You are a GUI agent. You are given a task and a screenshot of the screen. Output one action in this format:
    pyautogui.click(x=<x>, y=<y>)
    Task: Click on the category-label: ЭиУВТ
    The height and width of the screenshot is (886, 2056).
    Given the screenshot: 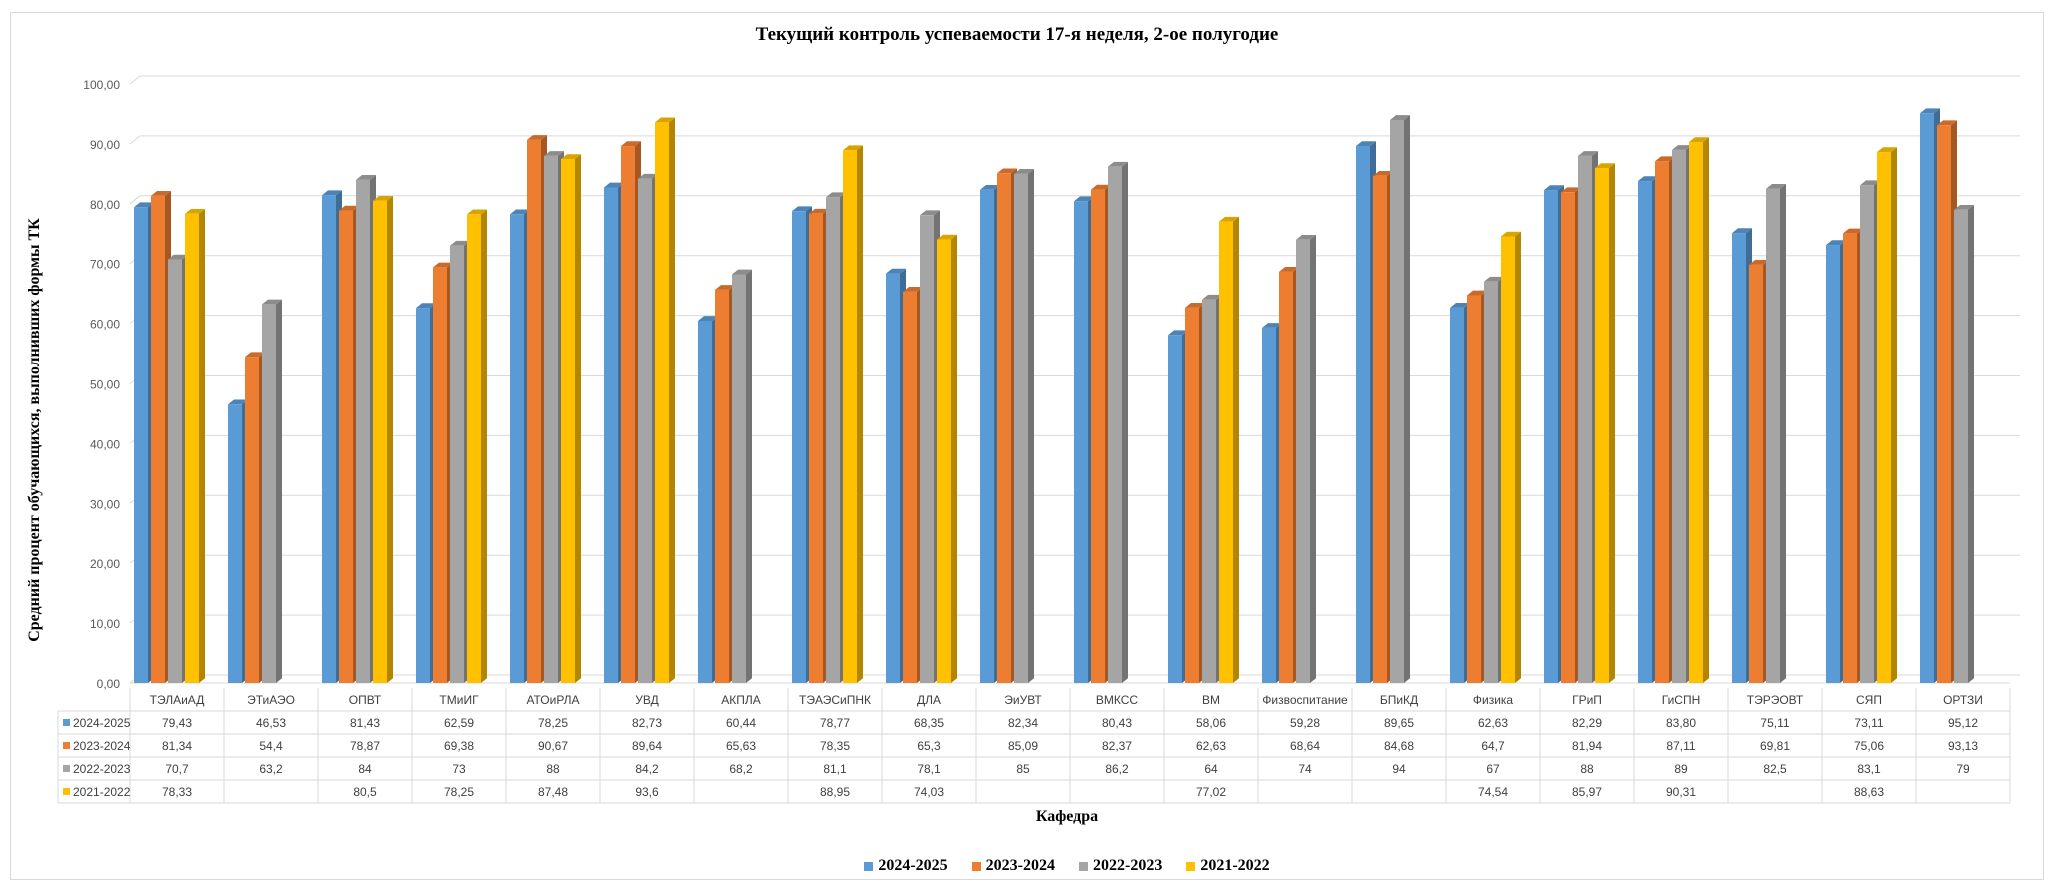 What is the action you would take?
    pyautogui.click(x=1023, y=700)
    